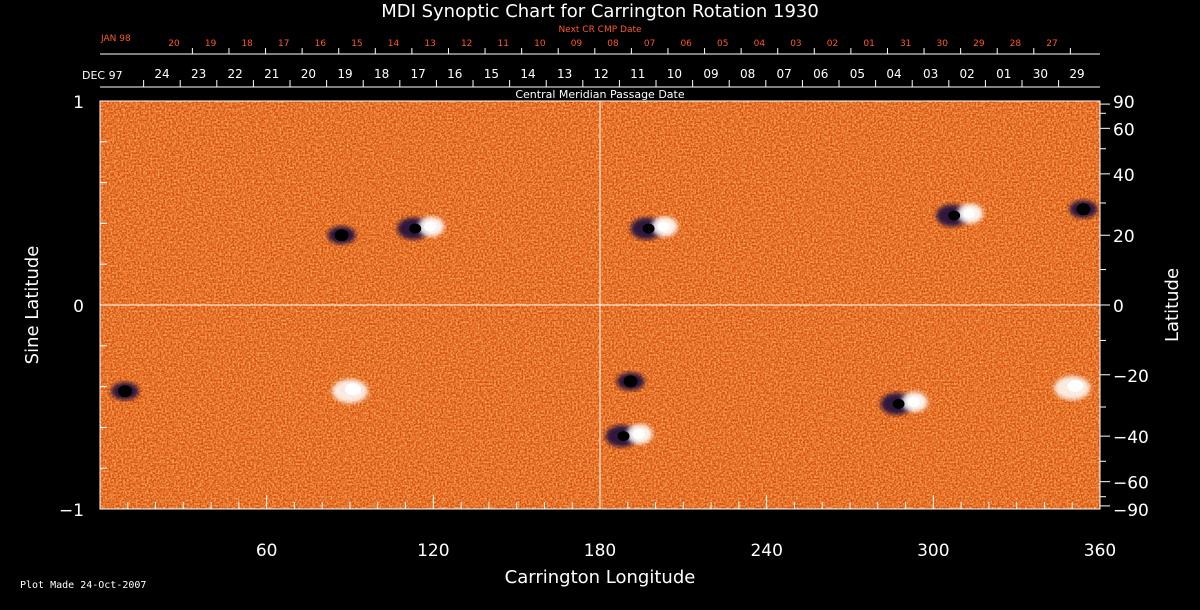  Describe the element at coordinates (32, 305) in the screenshot. I see `y-axis-label-left: Sine Latitude` at that location.